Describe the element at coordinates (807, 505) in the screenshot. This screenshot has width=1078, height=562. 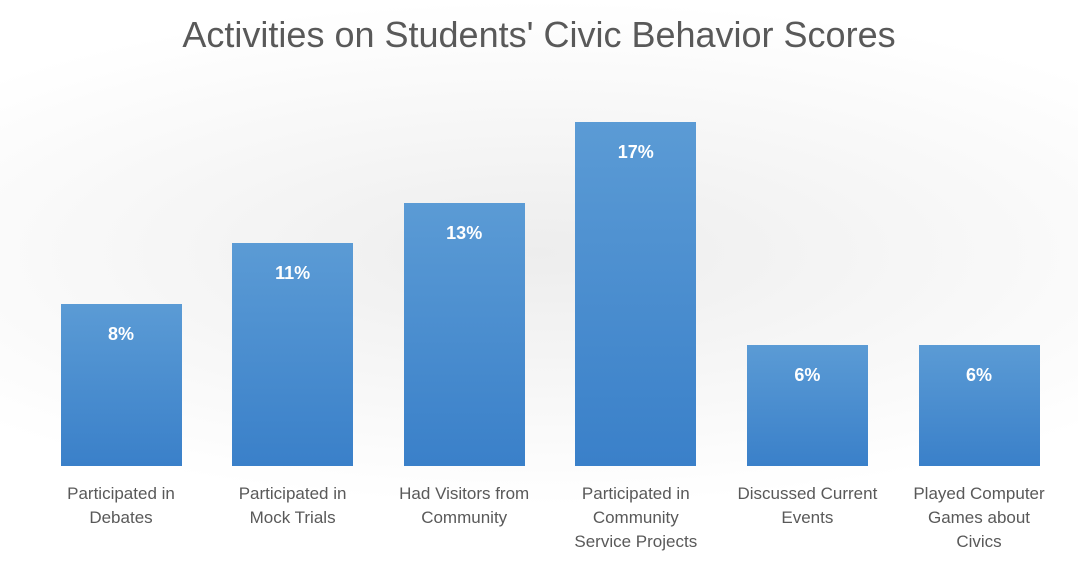
I see `x-tick-label: Discussed Current Events` at that location.